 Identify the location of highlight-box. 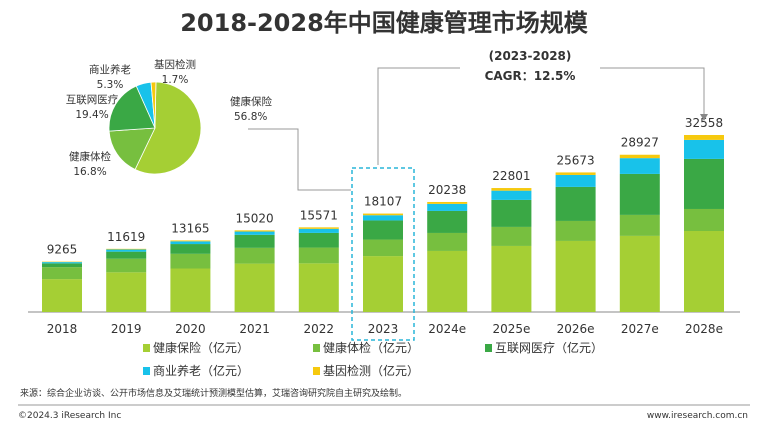
(383, 254).